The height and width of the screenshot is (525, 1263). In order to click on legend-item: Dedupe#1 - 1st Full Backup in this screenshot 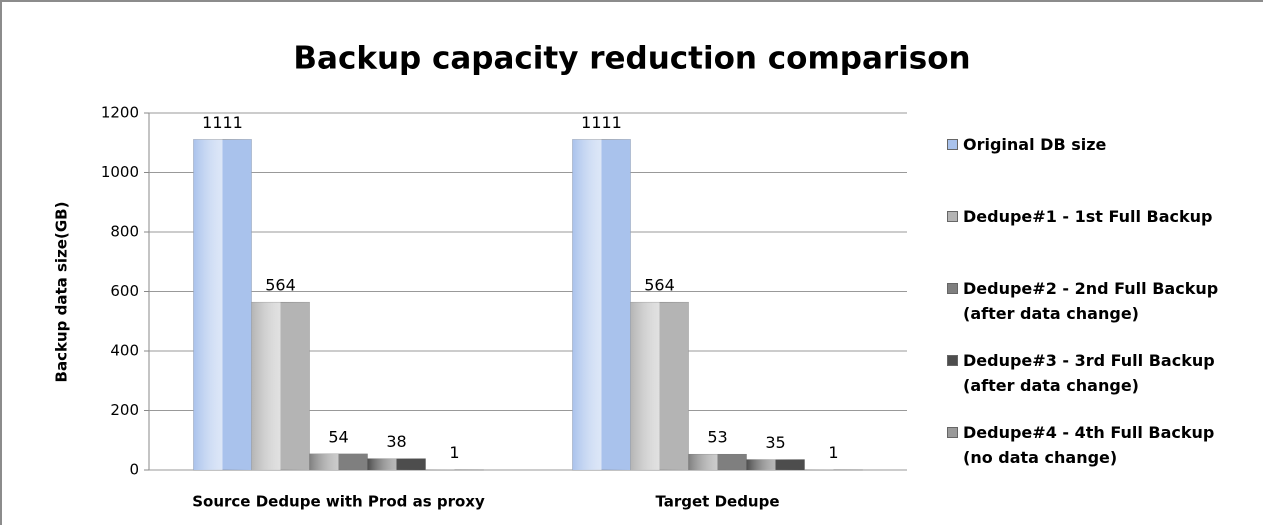, I will do `click(1097, 240)`.